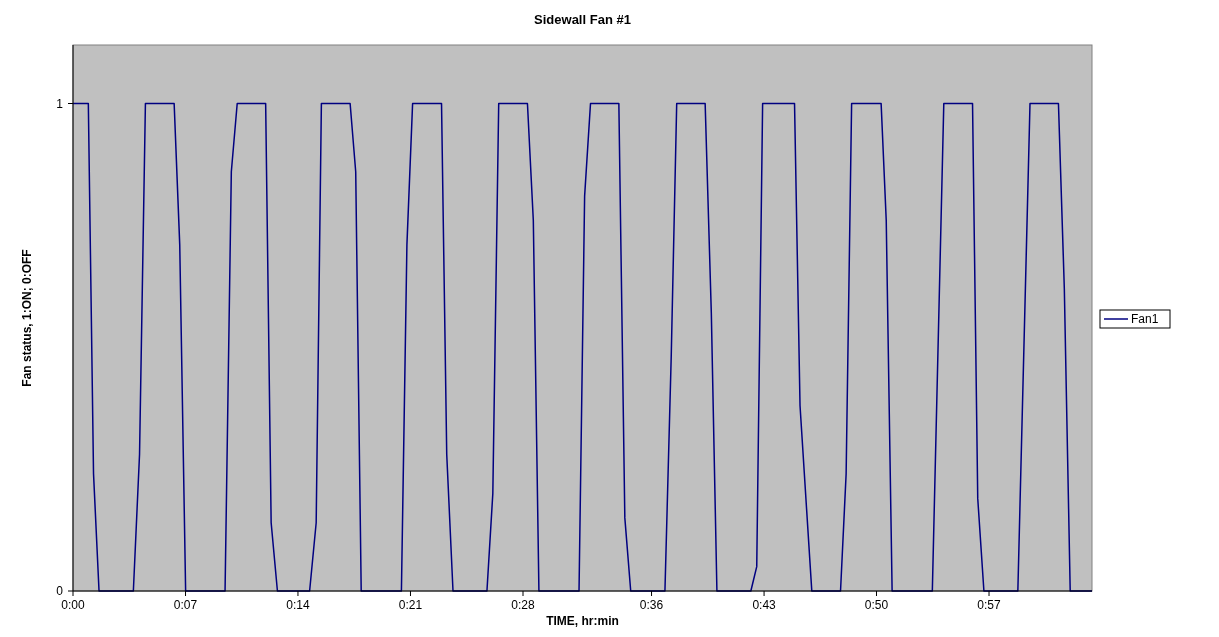 The width and height of the screenshot is (1219, 637). I want to click on x-tick-label: 0:00, so click(73, 605).